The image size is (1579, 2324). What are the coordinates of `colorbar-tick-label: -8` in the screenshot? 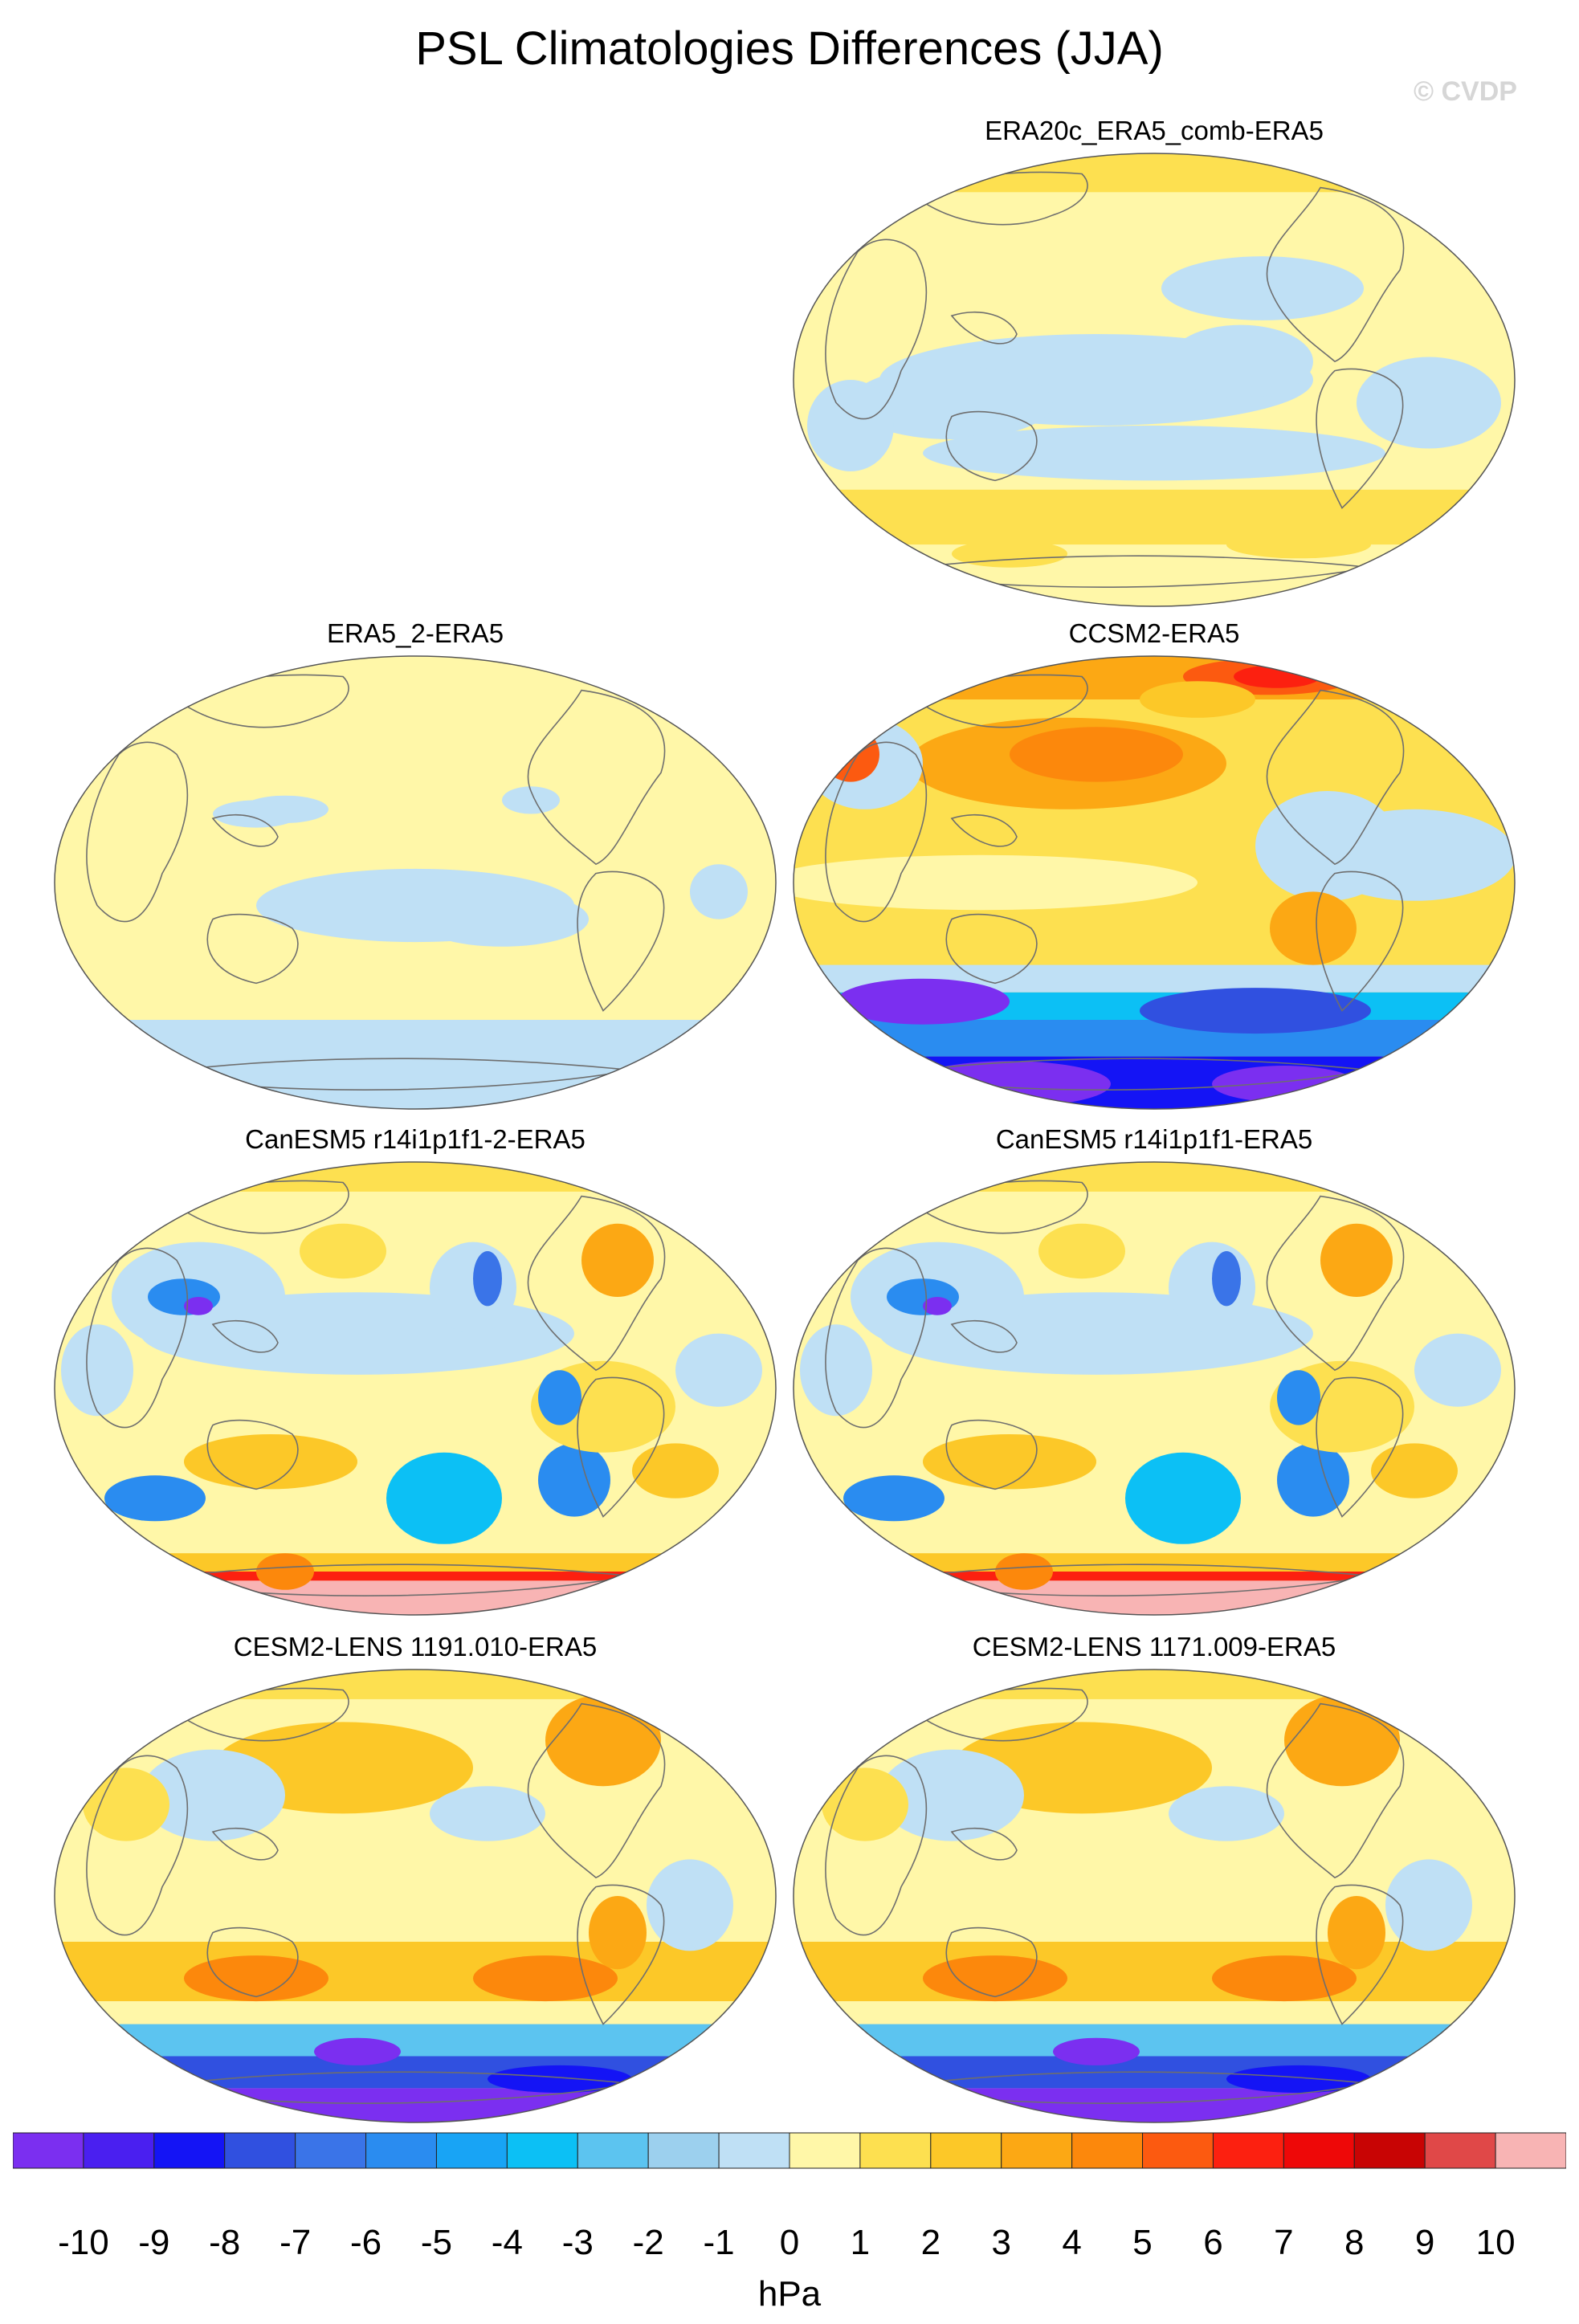 It's located at (225, 2243).